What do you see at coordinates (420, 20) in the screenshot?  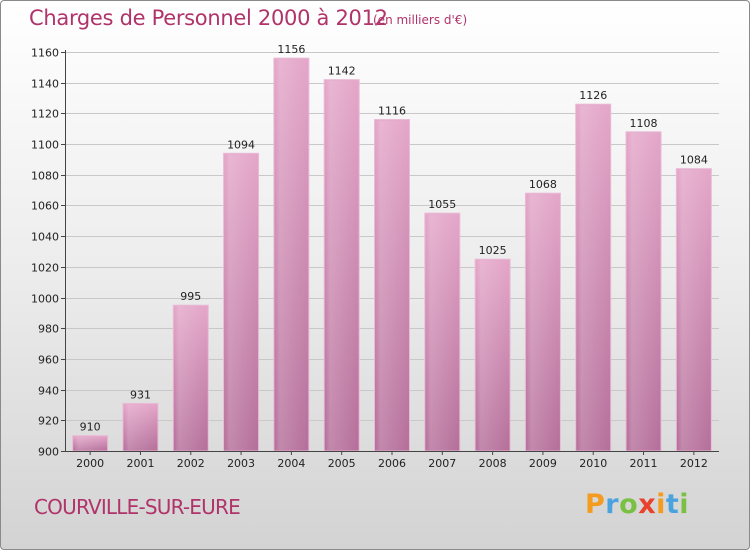 I see `chart-subtitle: (en milliers d'€)` at bounding box center [420, 20].